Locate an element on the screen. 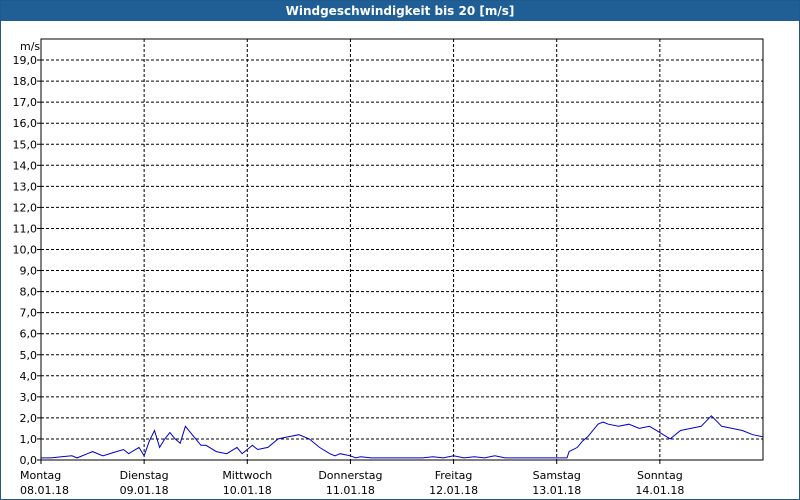 This screenshot has height=500, width=800. y-tick-label: 5,0 is located at coordinates (29, 355).